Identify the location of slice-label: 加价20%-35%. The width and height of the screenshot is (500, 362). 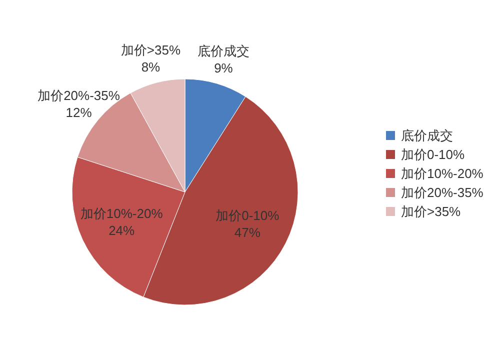
(79, 96).